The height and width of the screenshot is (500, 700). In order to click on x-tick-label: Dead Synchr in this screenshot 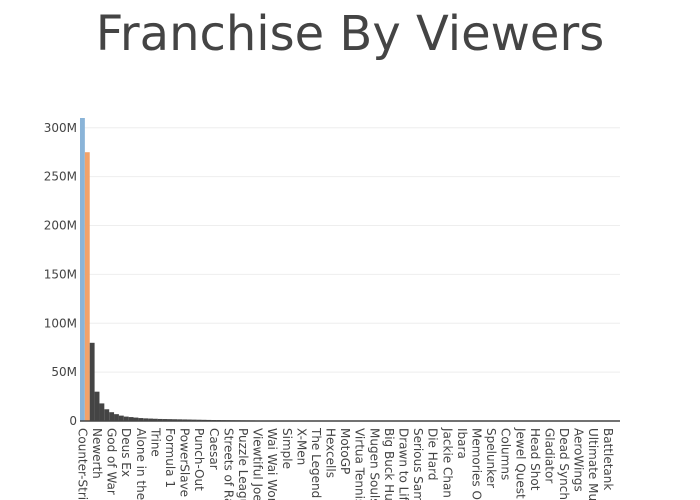, I will do `click(564, 464)`.